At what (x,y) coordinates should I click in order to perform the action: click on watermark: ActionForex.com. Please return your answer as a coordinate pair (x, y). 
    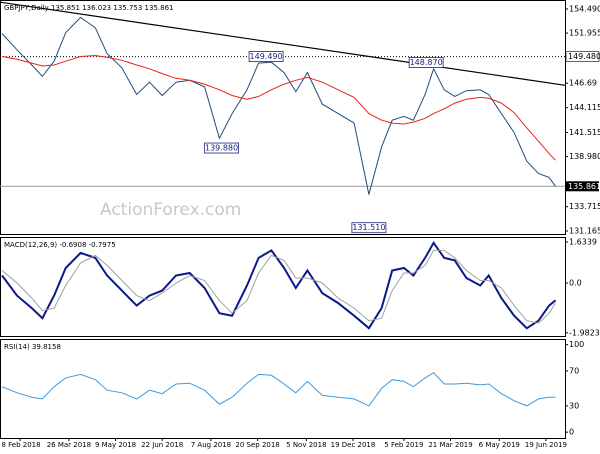
    Looking at the image, I should click on (170, 210).